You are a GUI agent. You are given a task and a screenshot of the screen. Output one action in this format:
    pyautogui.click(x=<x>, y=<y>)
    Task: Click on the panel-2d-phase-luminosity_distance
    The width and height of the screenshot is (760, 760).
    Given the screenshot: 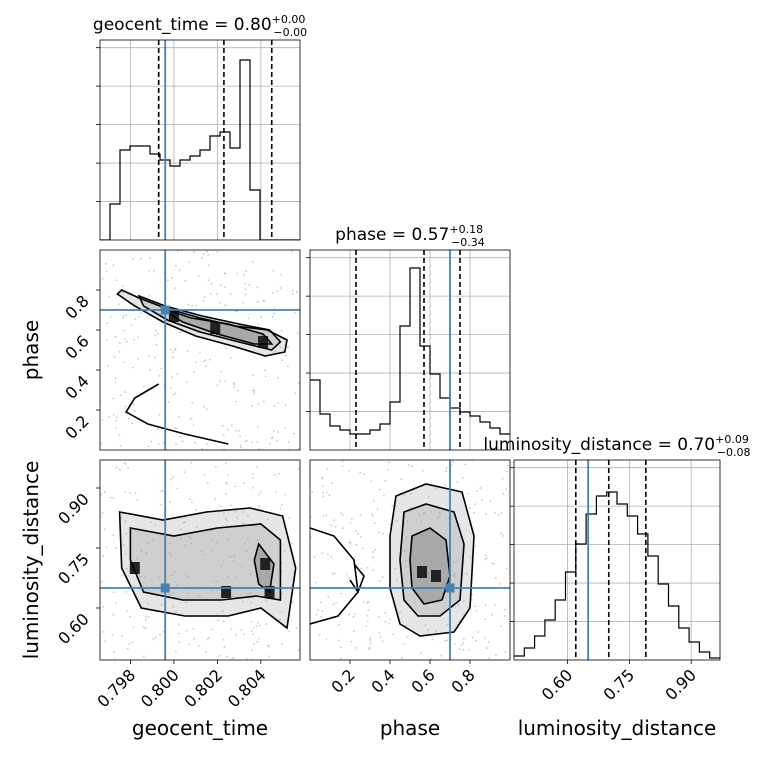 What is the action you would take?
    pyautogui.click(x=410, y=560)
    